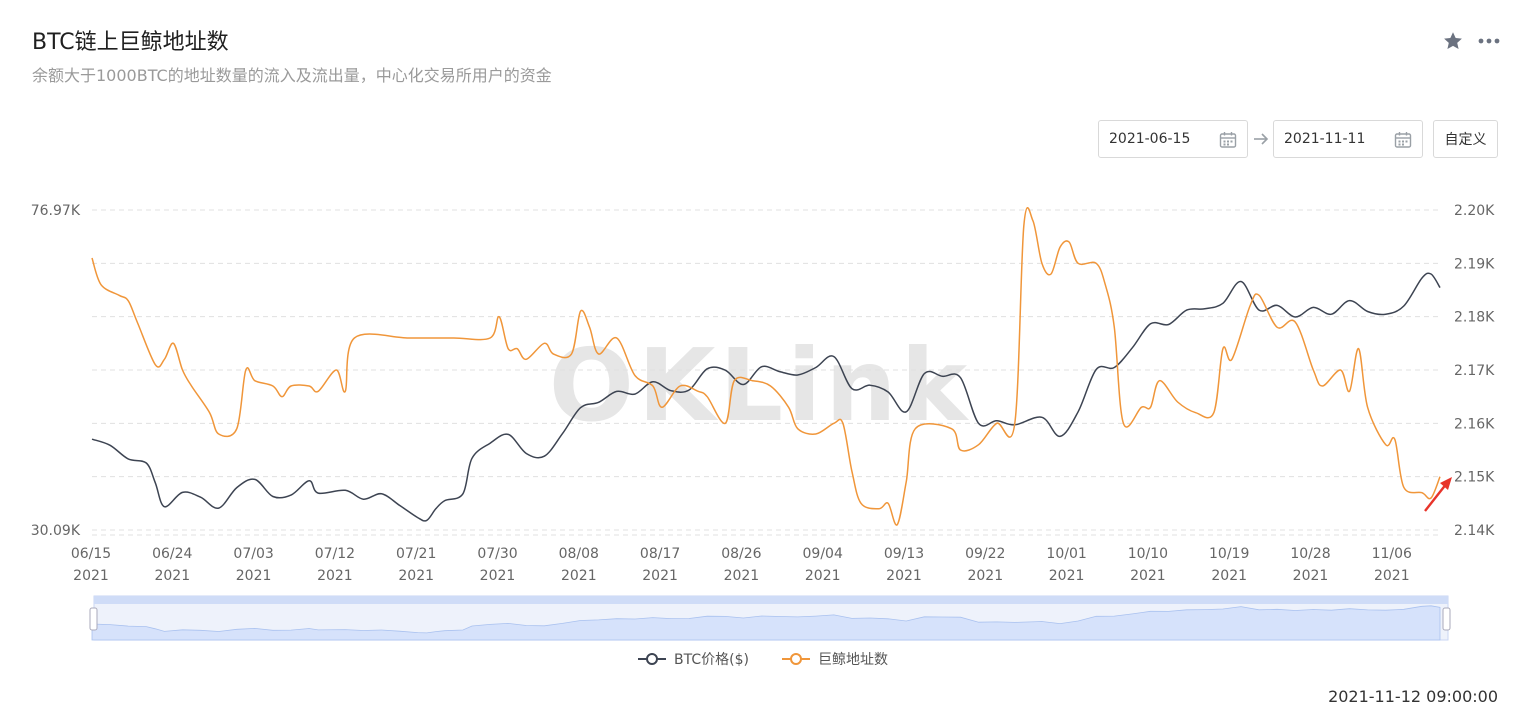  What do you see at coordinates (579, 554) in the screenshot?
I see `x-tick-label: 08/08` at bounding box center [579, 554].